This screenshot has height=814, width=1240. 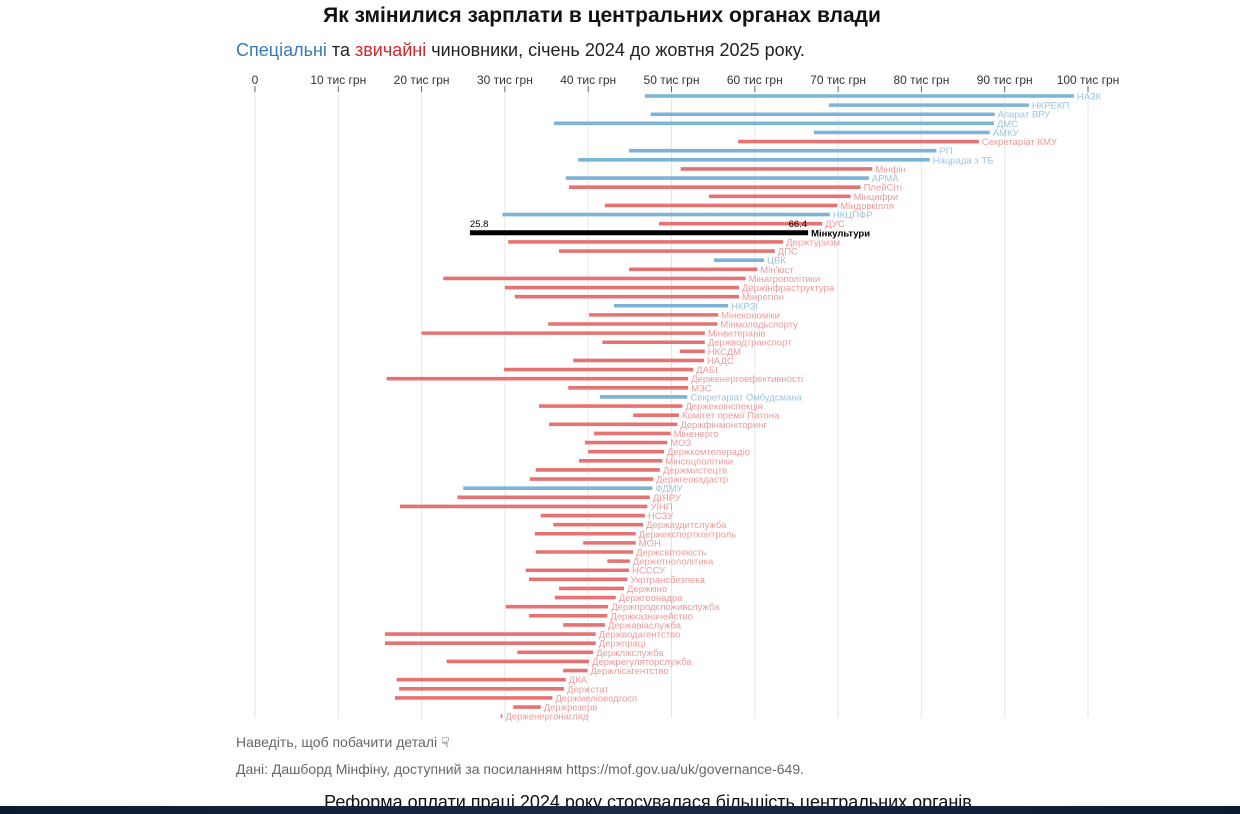 What do you see at coordinates (515, 698) in the screenshot?
I see `bar-row: Держмеліоводгосп` at bounding box center [515, 698].